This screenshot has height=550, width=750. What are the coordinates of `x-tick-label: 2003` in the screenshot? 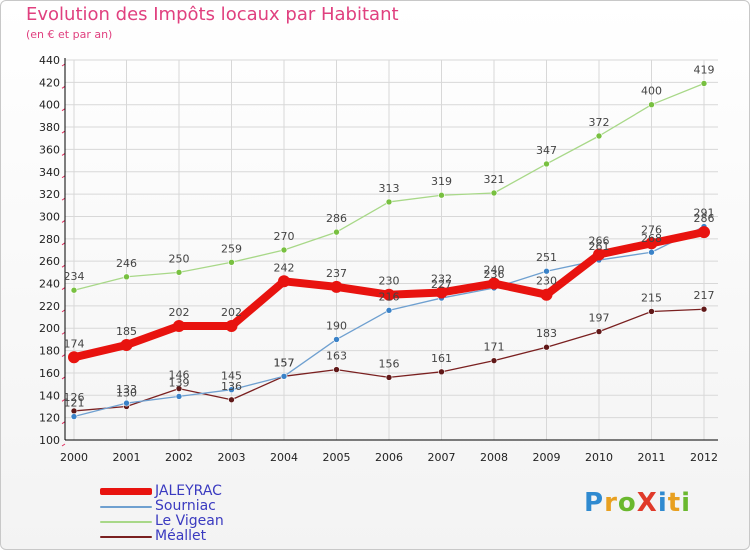 It's located at (232, 457).